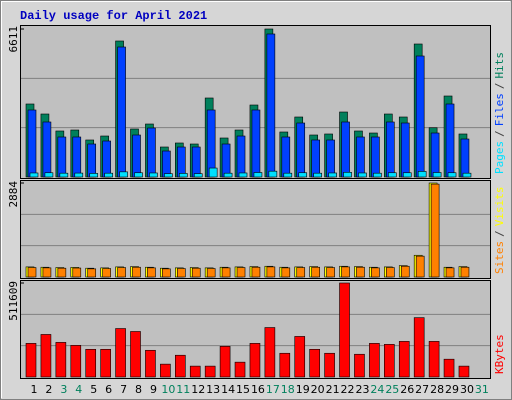  Describe the element at coordinates (362, 389) in the screenshot. I see `x-tick-label: 23` at that location.